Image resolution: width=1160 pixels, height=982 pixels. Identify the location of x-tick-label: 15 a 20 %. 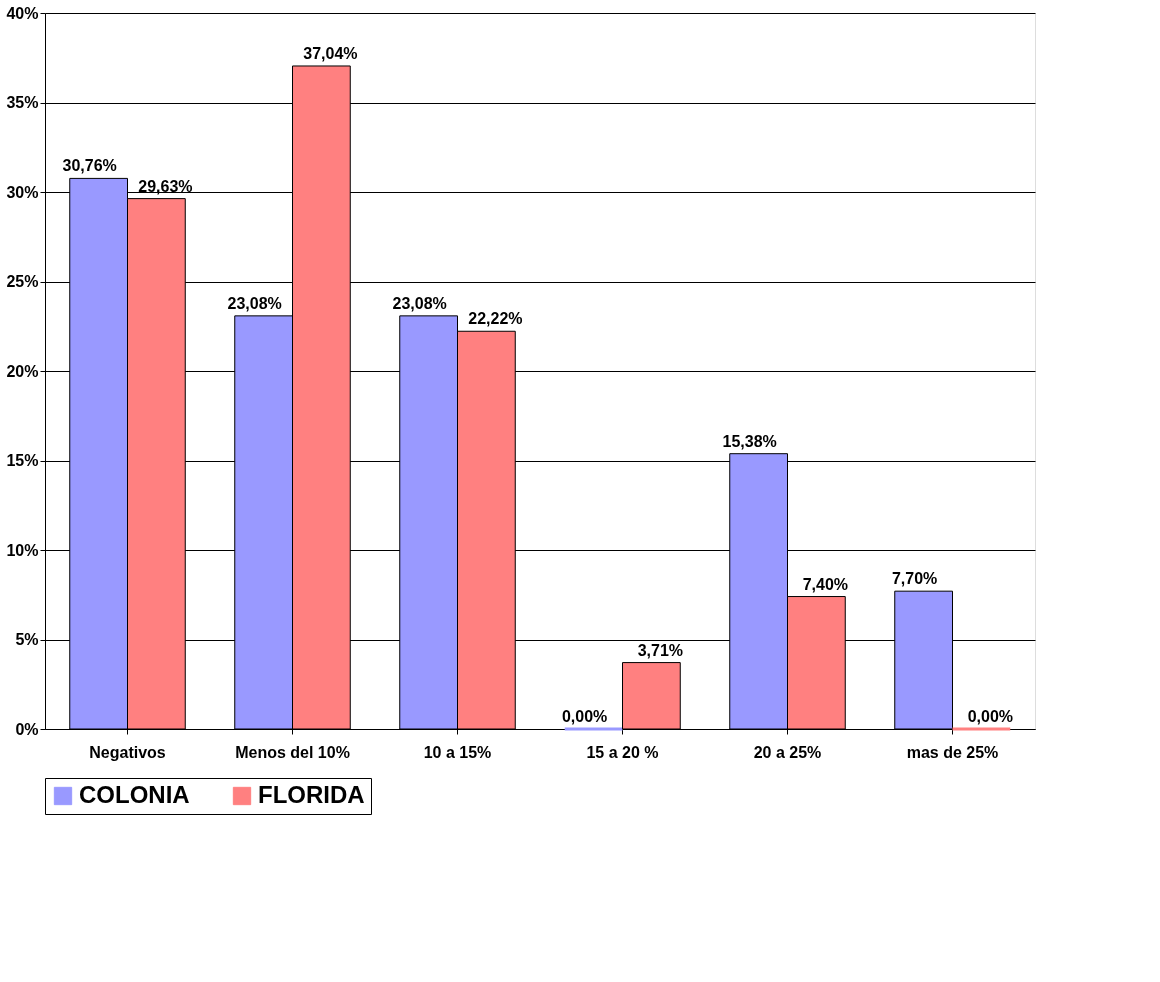
(622, 752).